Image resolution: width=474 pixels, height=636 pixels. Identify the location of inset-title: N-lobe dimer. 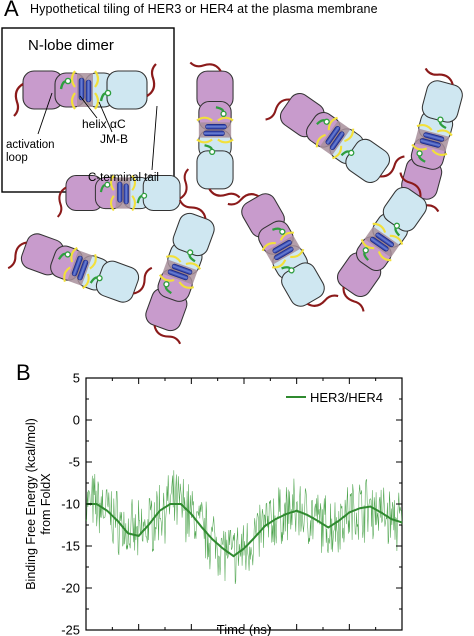
(71, 45).